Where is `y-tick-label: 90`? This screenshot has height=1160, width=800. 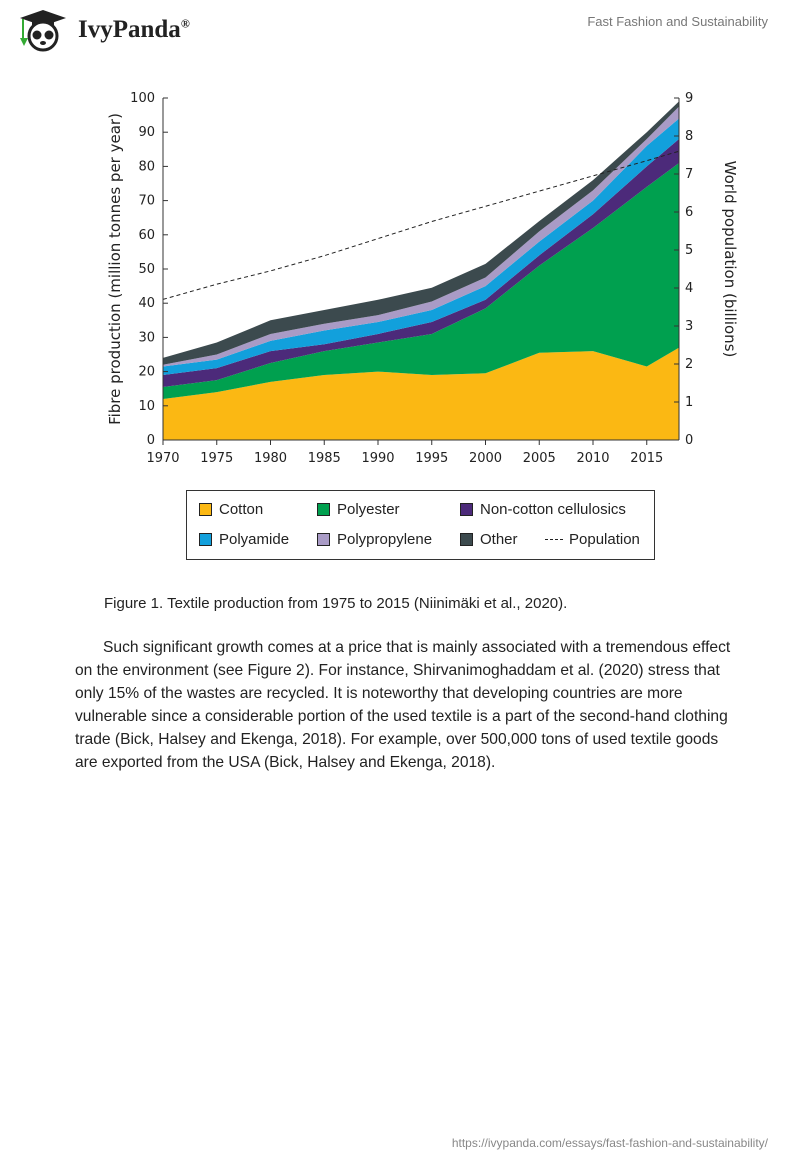
y-tick-label: 90 is located at coordinates (146, 132).